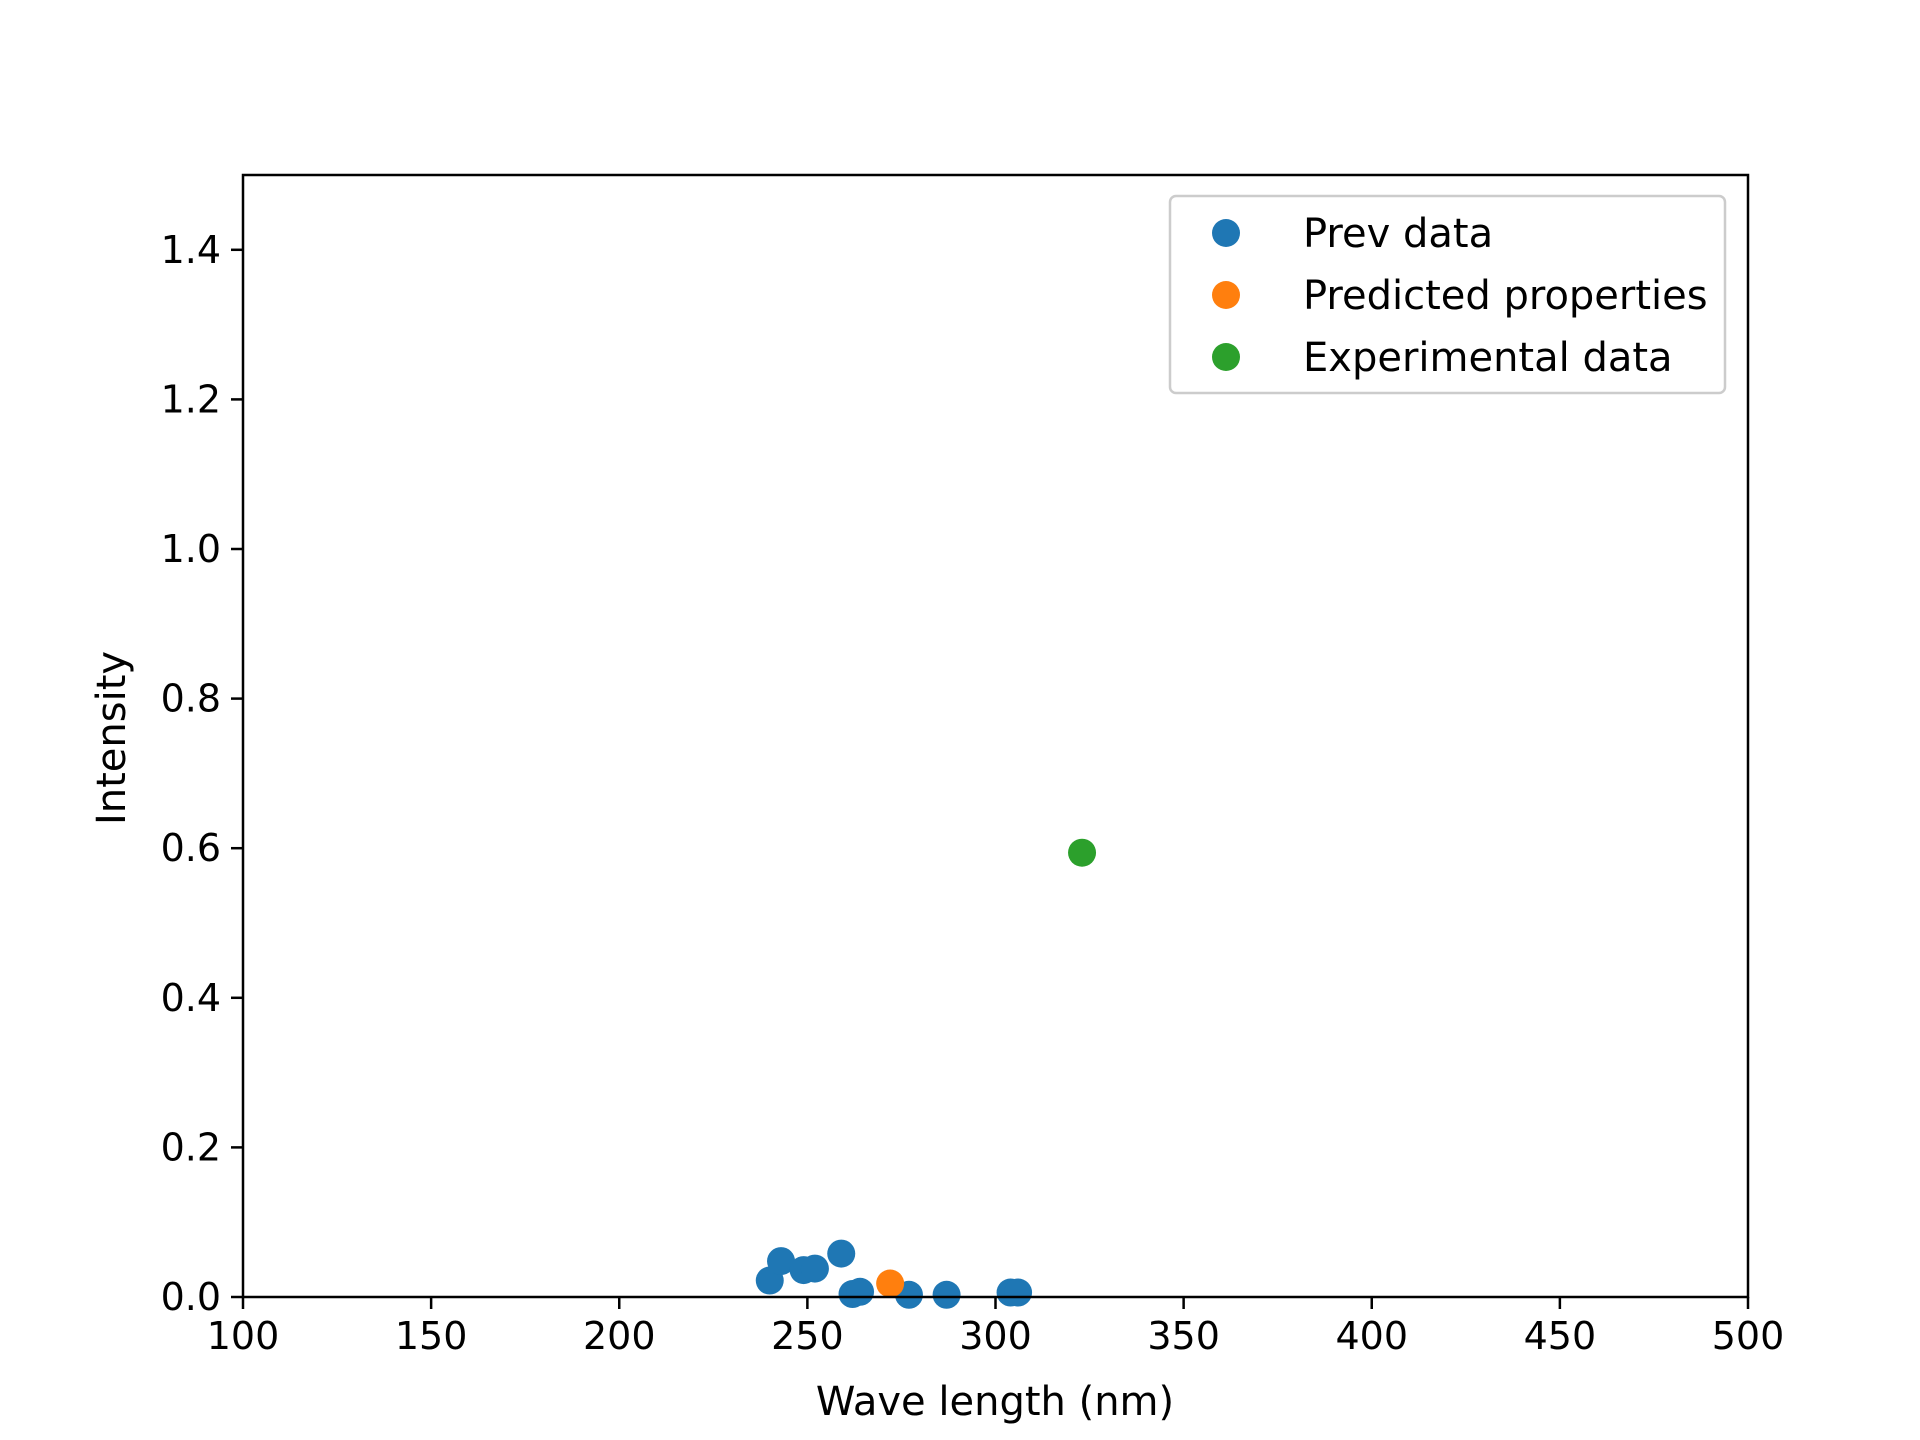 The height and width of the screenshot is (1440, 1920). I want to click on x-axis: 100 150 200 250 300 350 400 450 500, so click(996, 1327).